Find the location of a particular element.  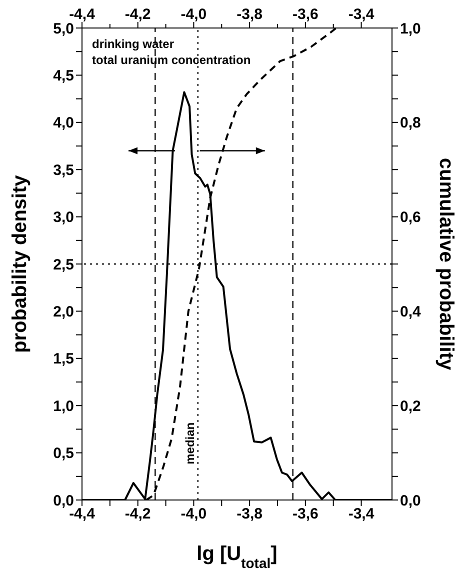

x-tick-label: -3,8 is located at coordinates (249, 14).